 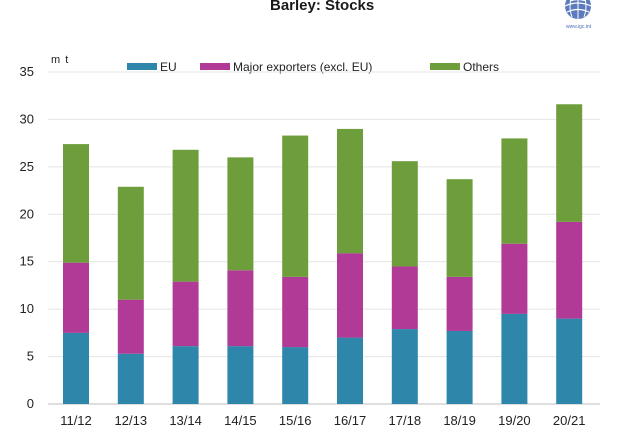 I want to click on y-axis-unit-label: m t, so click(x=60, y=60).